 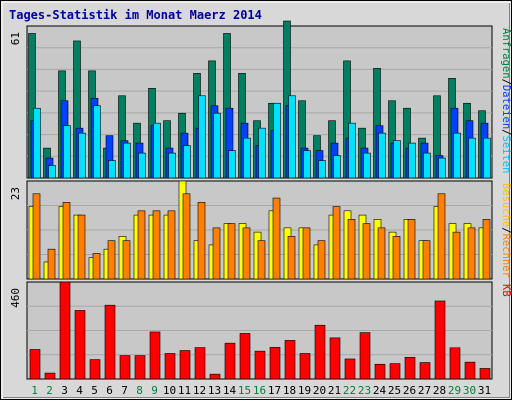 What do you see at coordinates (111, 260) in the screenshot?
I see `bar-rechner-day-6-fill` at bounding box center [111, 260].